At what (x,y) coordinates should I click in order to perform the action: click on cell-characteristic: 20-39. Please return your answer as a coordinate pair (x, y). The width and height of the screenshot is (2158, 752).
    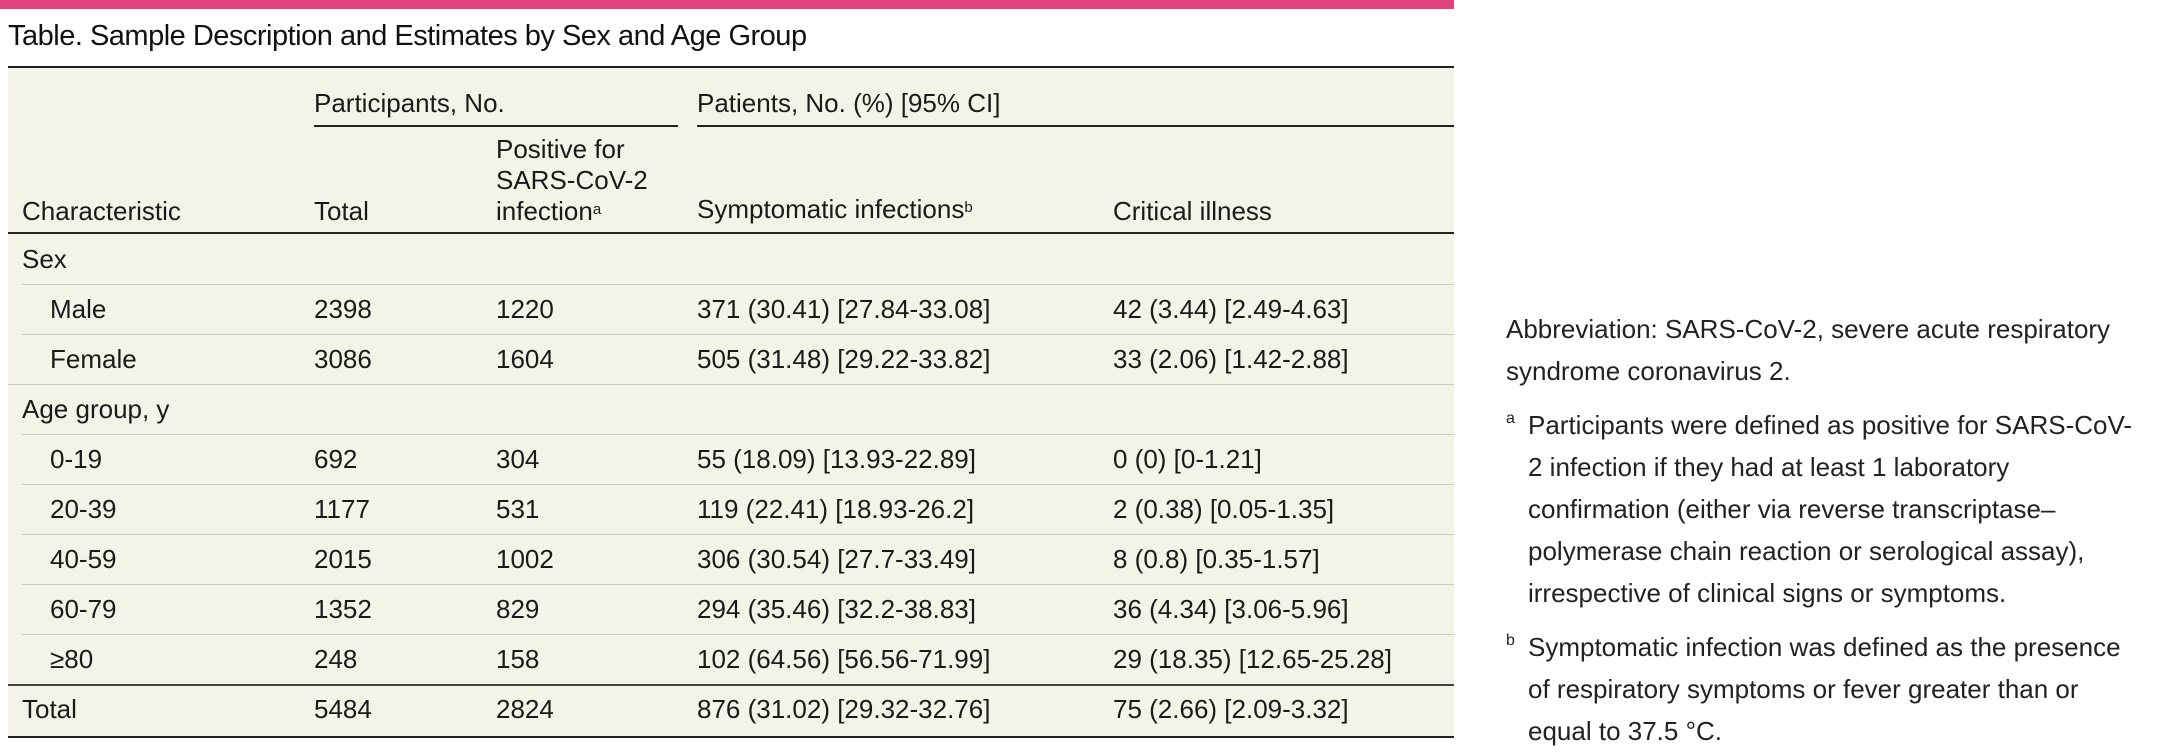
    Looking at the image, I should click on (83, 509).